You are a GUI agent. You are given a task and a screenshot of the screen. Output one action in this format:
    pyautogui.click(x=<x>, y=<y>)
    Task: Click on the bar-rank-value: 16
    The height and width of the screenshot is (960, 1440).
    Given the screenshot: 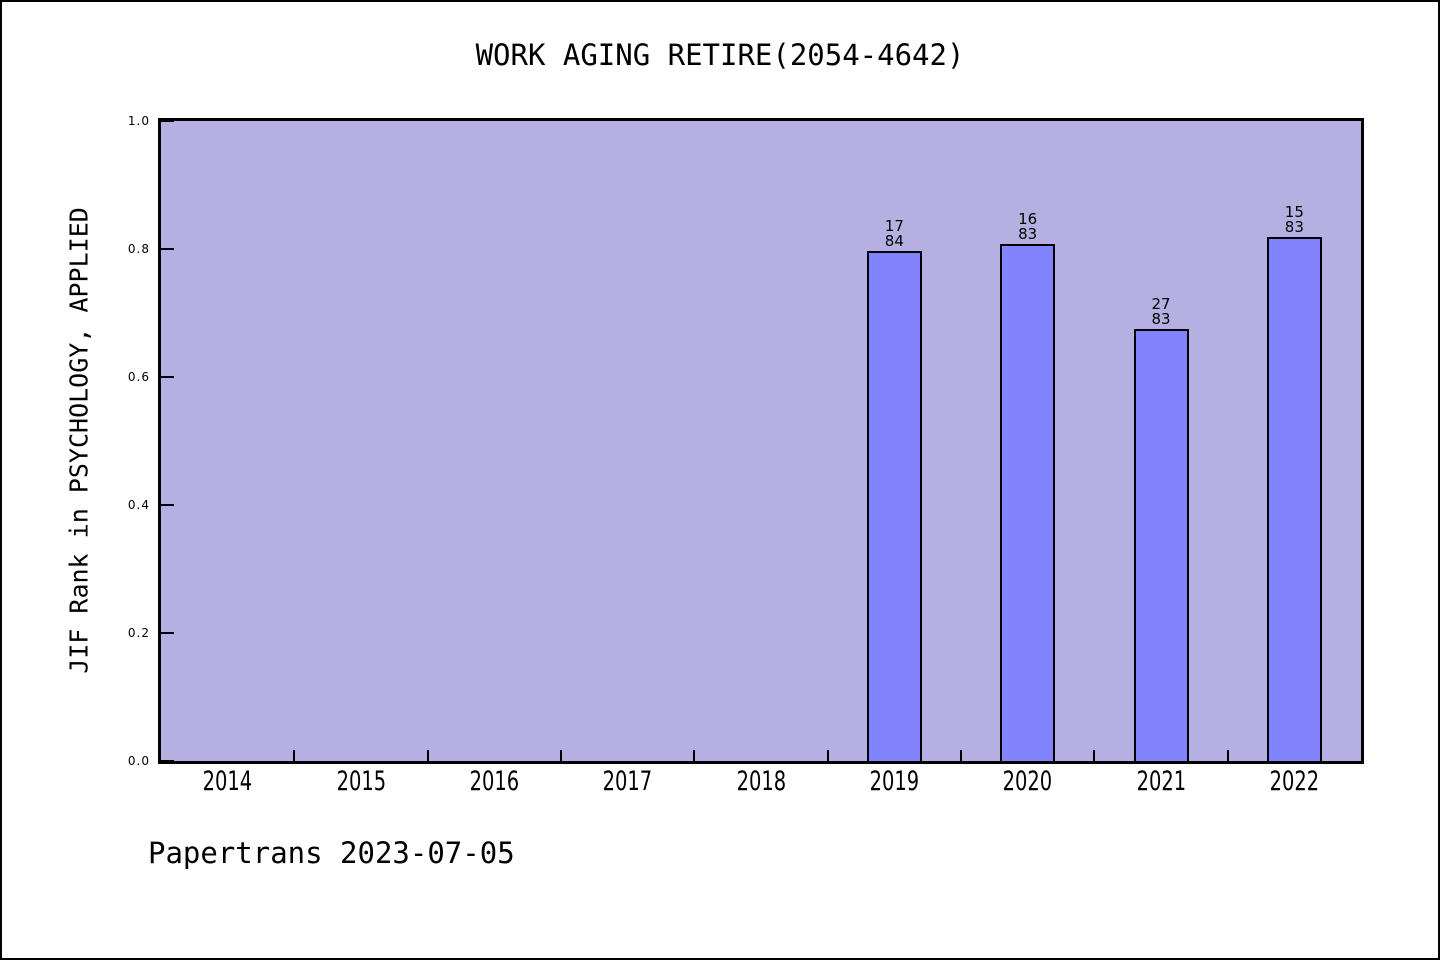 What is the action you would take?
    pyautogui.click(x=1028, y=219)
    